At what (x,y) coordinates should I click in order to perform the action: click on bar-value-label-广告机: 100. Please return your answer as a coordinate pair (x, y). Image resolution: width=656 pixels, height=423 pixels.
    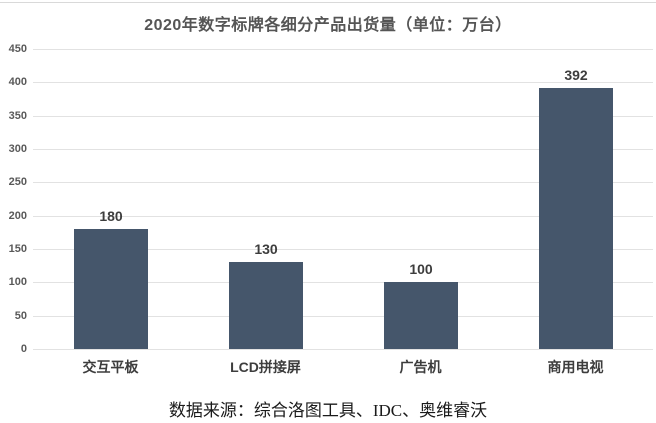
    Looking at the image, I should click on (421, 269).